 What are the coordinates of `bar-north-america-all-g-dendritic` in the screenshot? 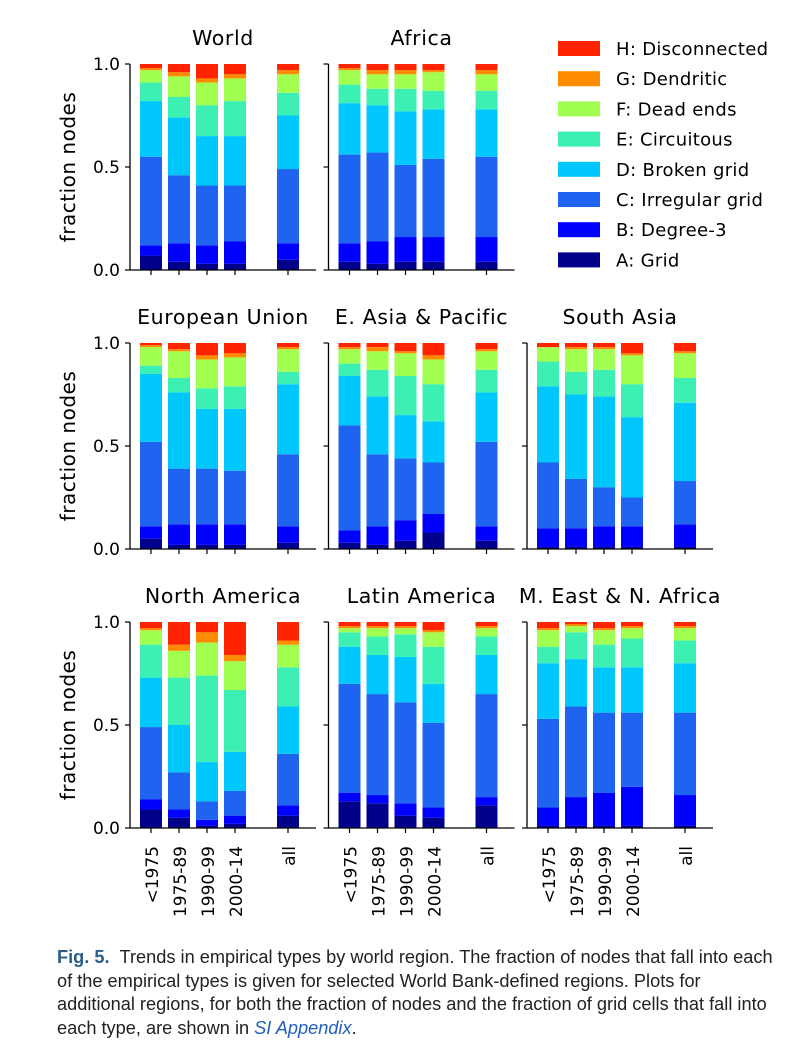 It's located at (288, 642).